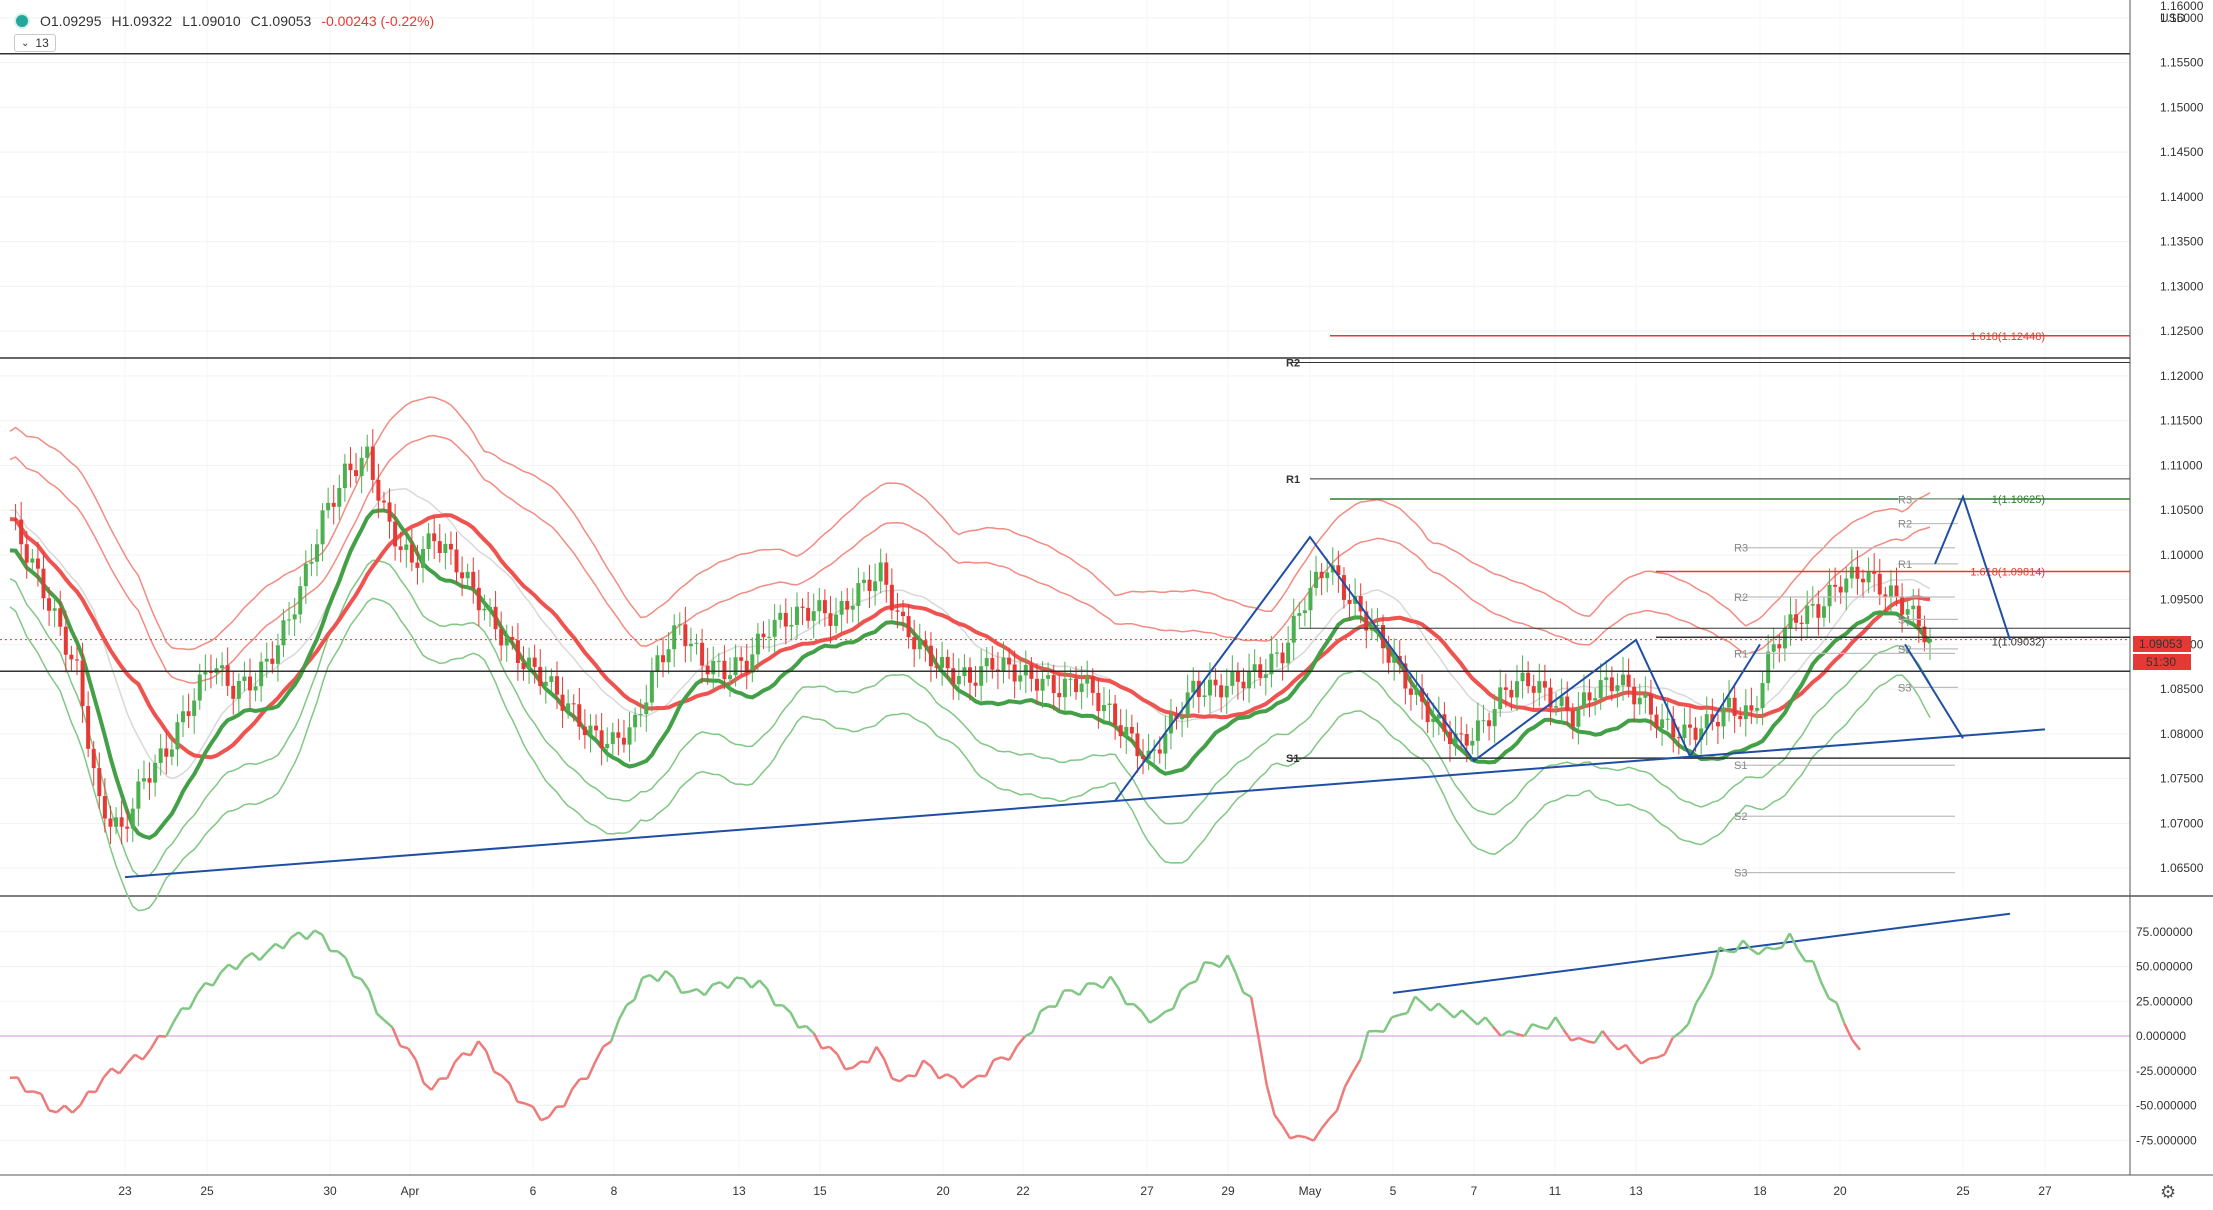 Image resolution: width=2213 pixels, height=1210 pixels. Describe the element at coordinates (2182, 779) in the screenshot. I see `price-tick-label: 1.07500` at that location.